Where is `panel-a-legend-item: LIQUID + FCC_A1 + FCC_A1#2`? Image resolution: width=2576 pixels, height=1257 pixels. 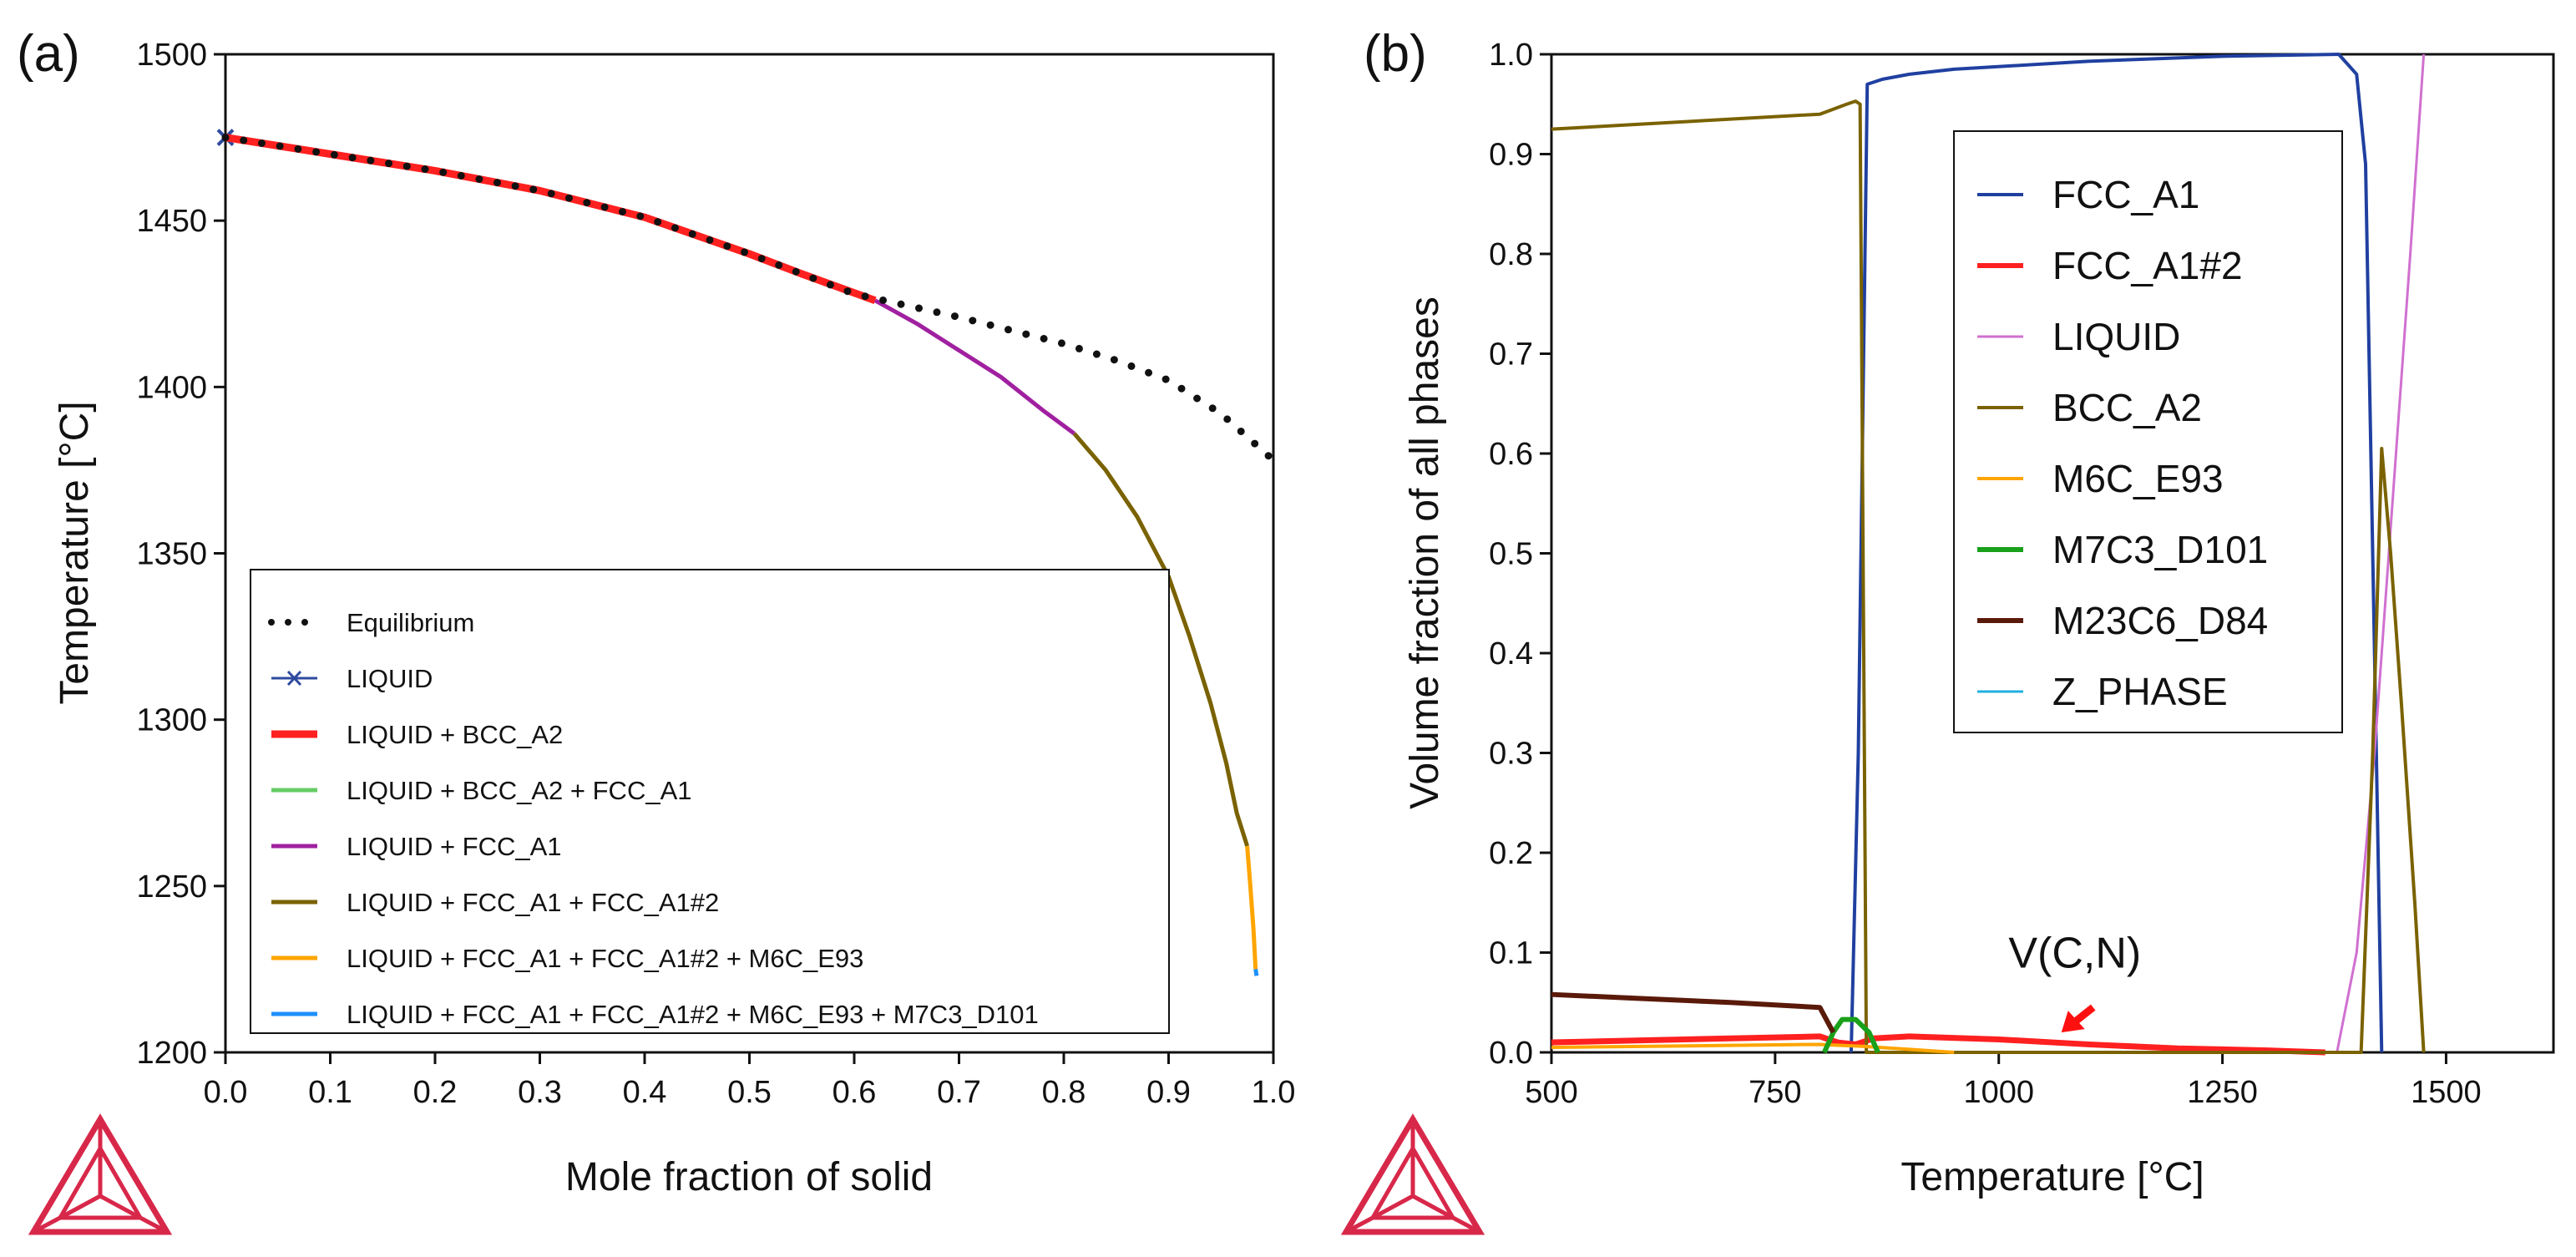 panel-a-legend-item: LIQUID + FCC_A1 + FCC_A1#2 is located at coordinates (495, 903).